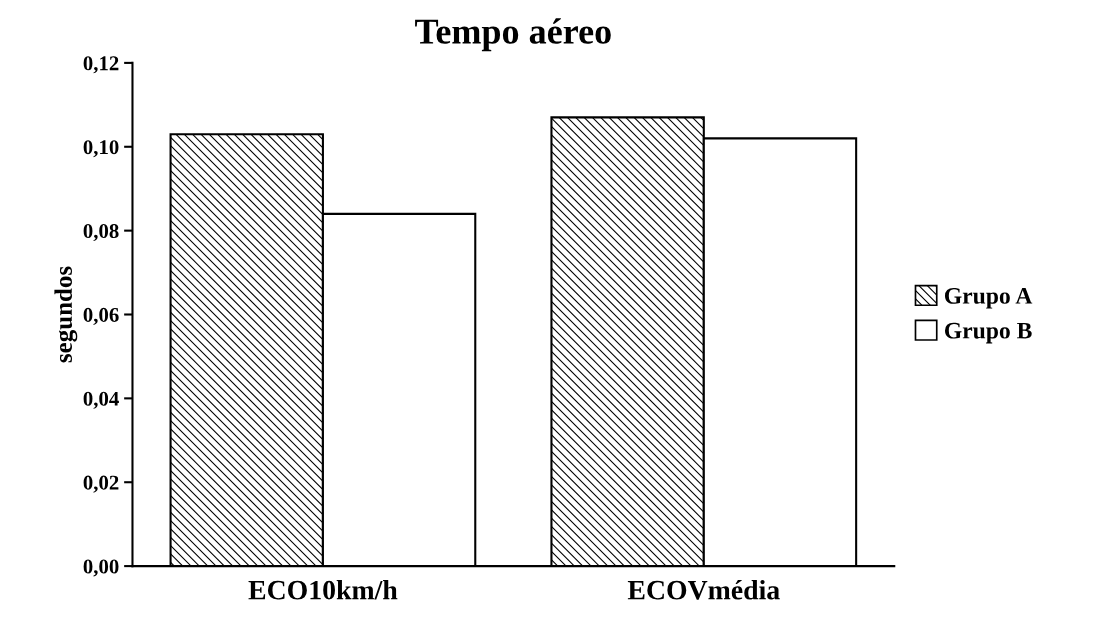 The height and width of the screenshot is (629, 1104). Describe the element at coordinates (703, 589) in the screenshot. I see `x-tick-label: ECOVmédia` at that location.